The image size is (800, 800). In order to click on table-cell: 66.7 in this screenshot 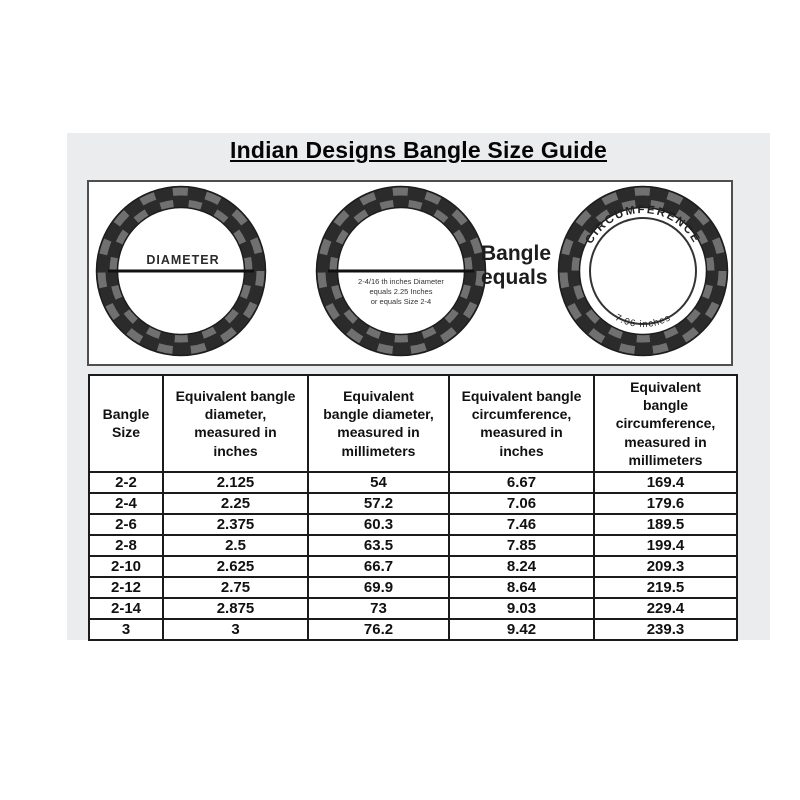, I will do `click(378, 566)`.